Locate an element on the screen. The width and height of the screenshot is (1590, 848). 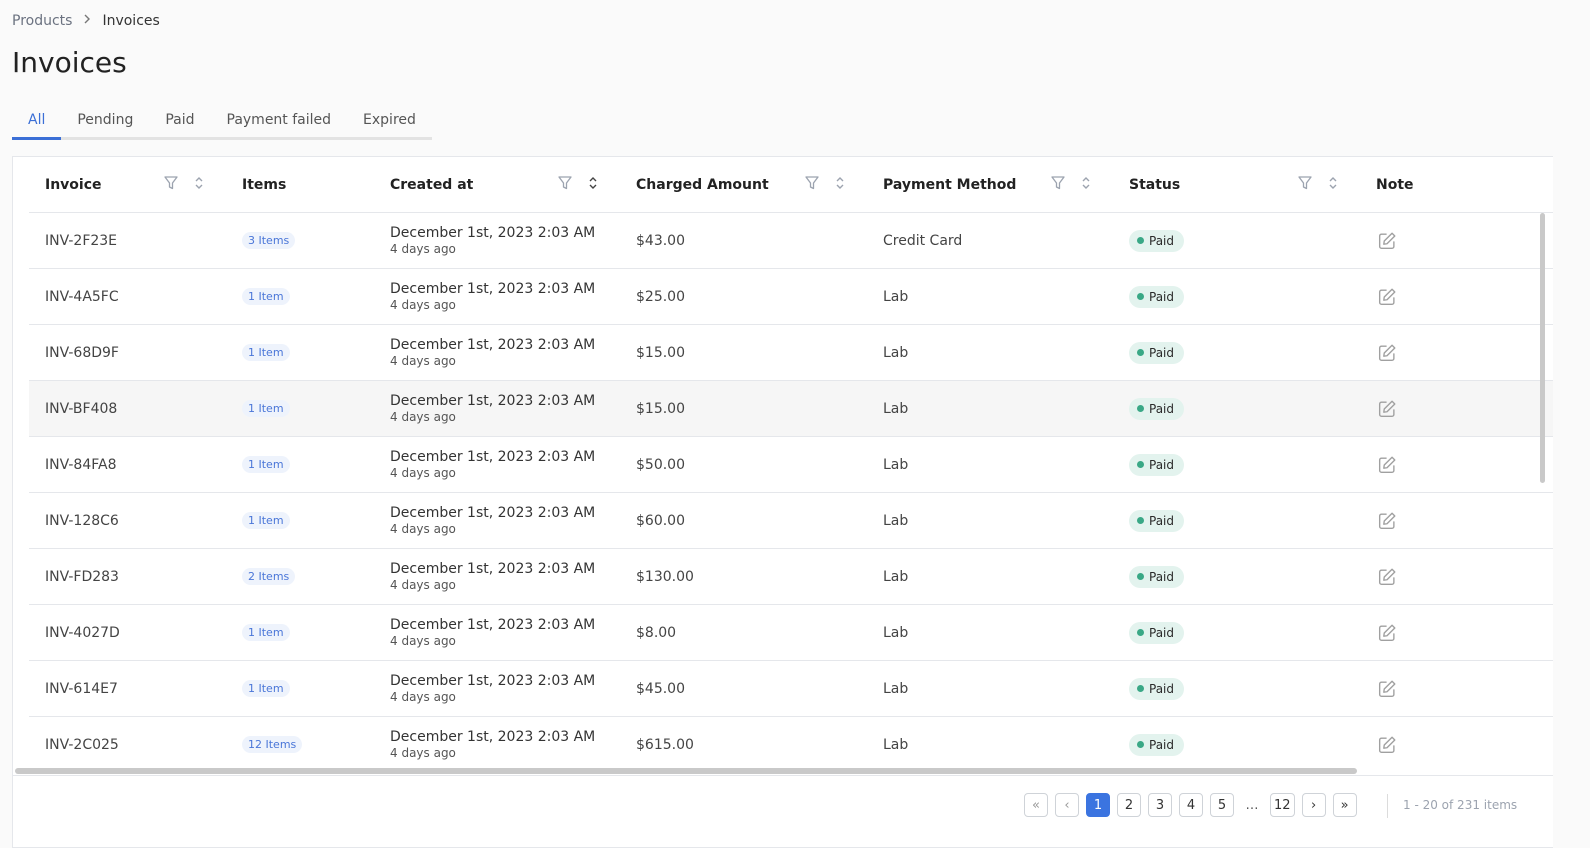
footer-divider is located at coordinates (1387, 806).